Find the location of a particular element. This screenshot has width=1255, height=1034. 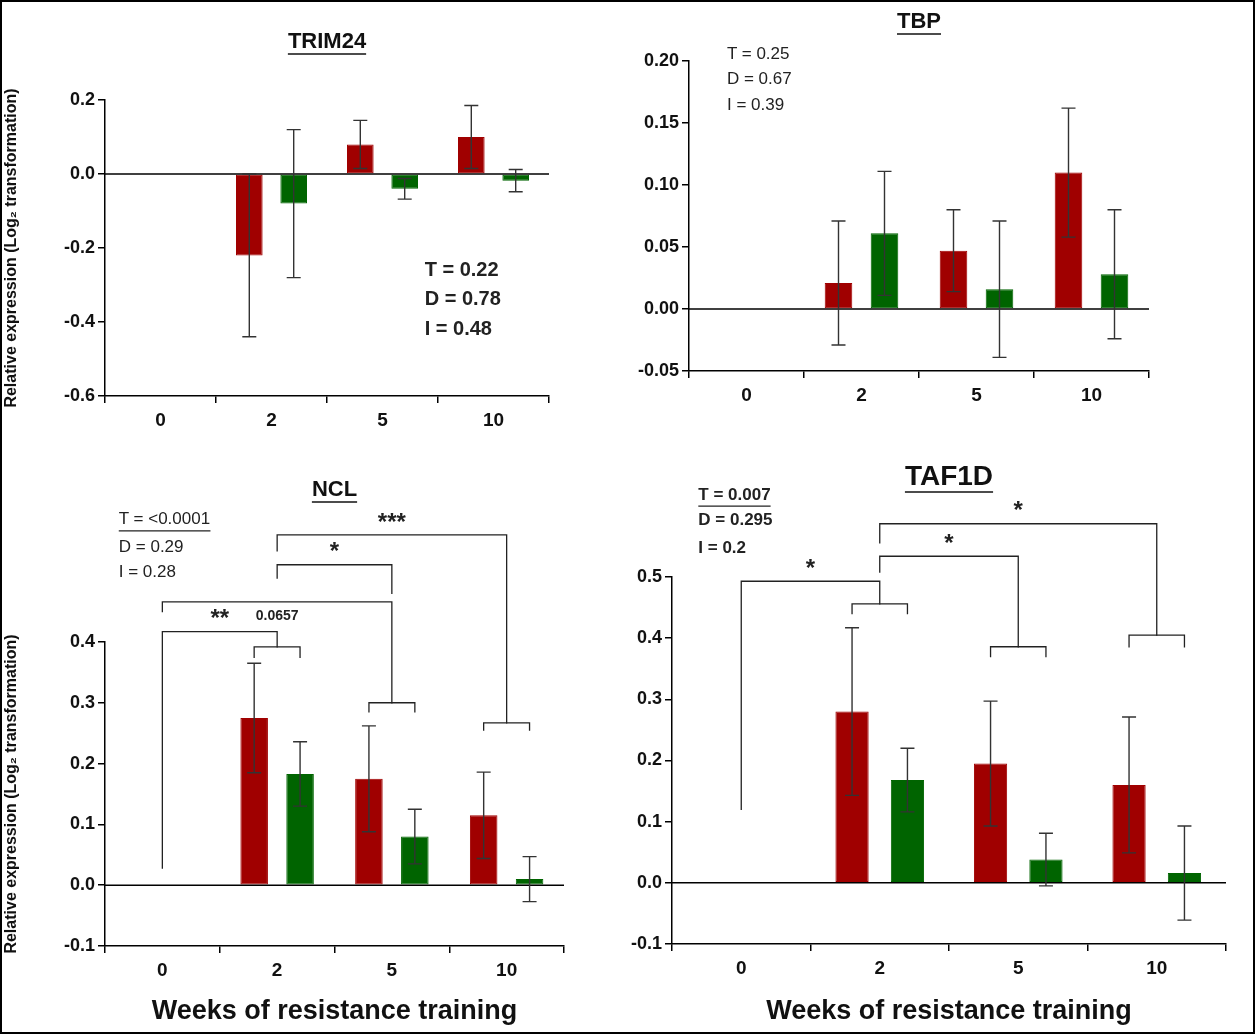

text: I = 0.28 is located at coordinates (147, 572).